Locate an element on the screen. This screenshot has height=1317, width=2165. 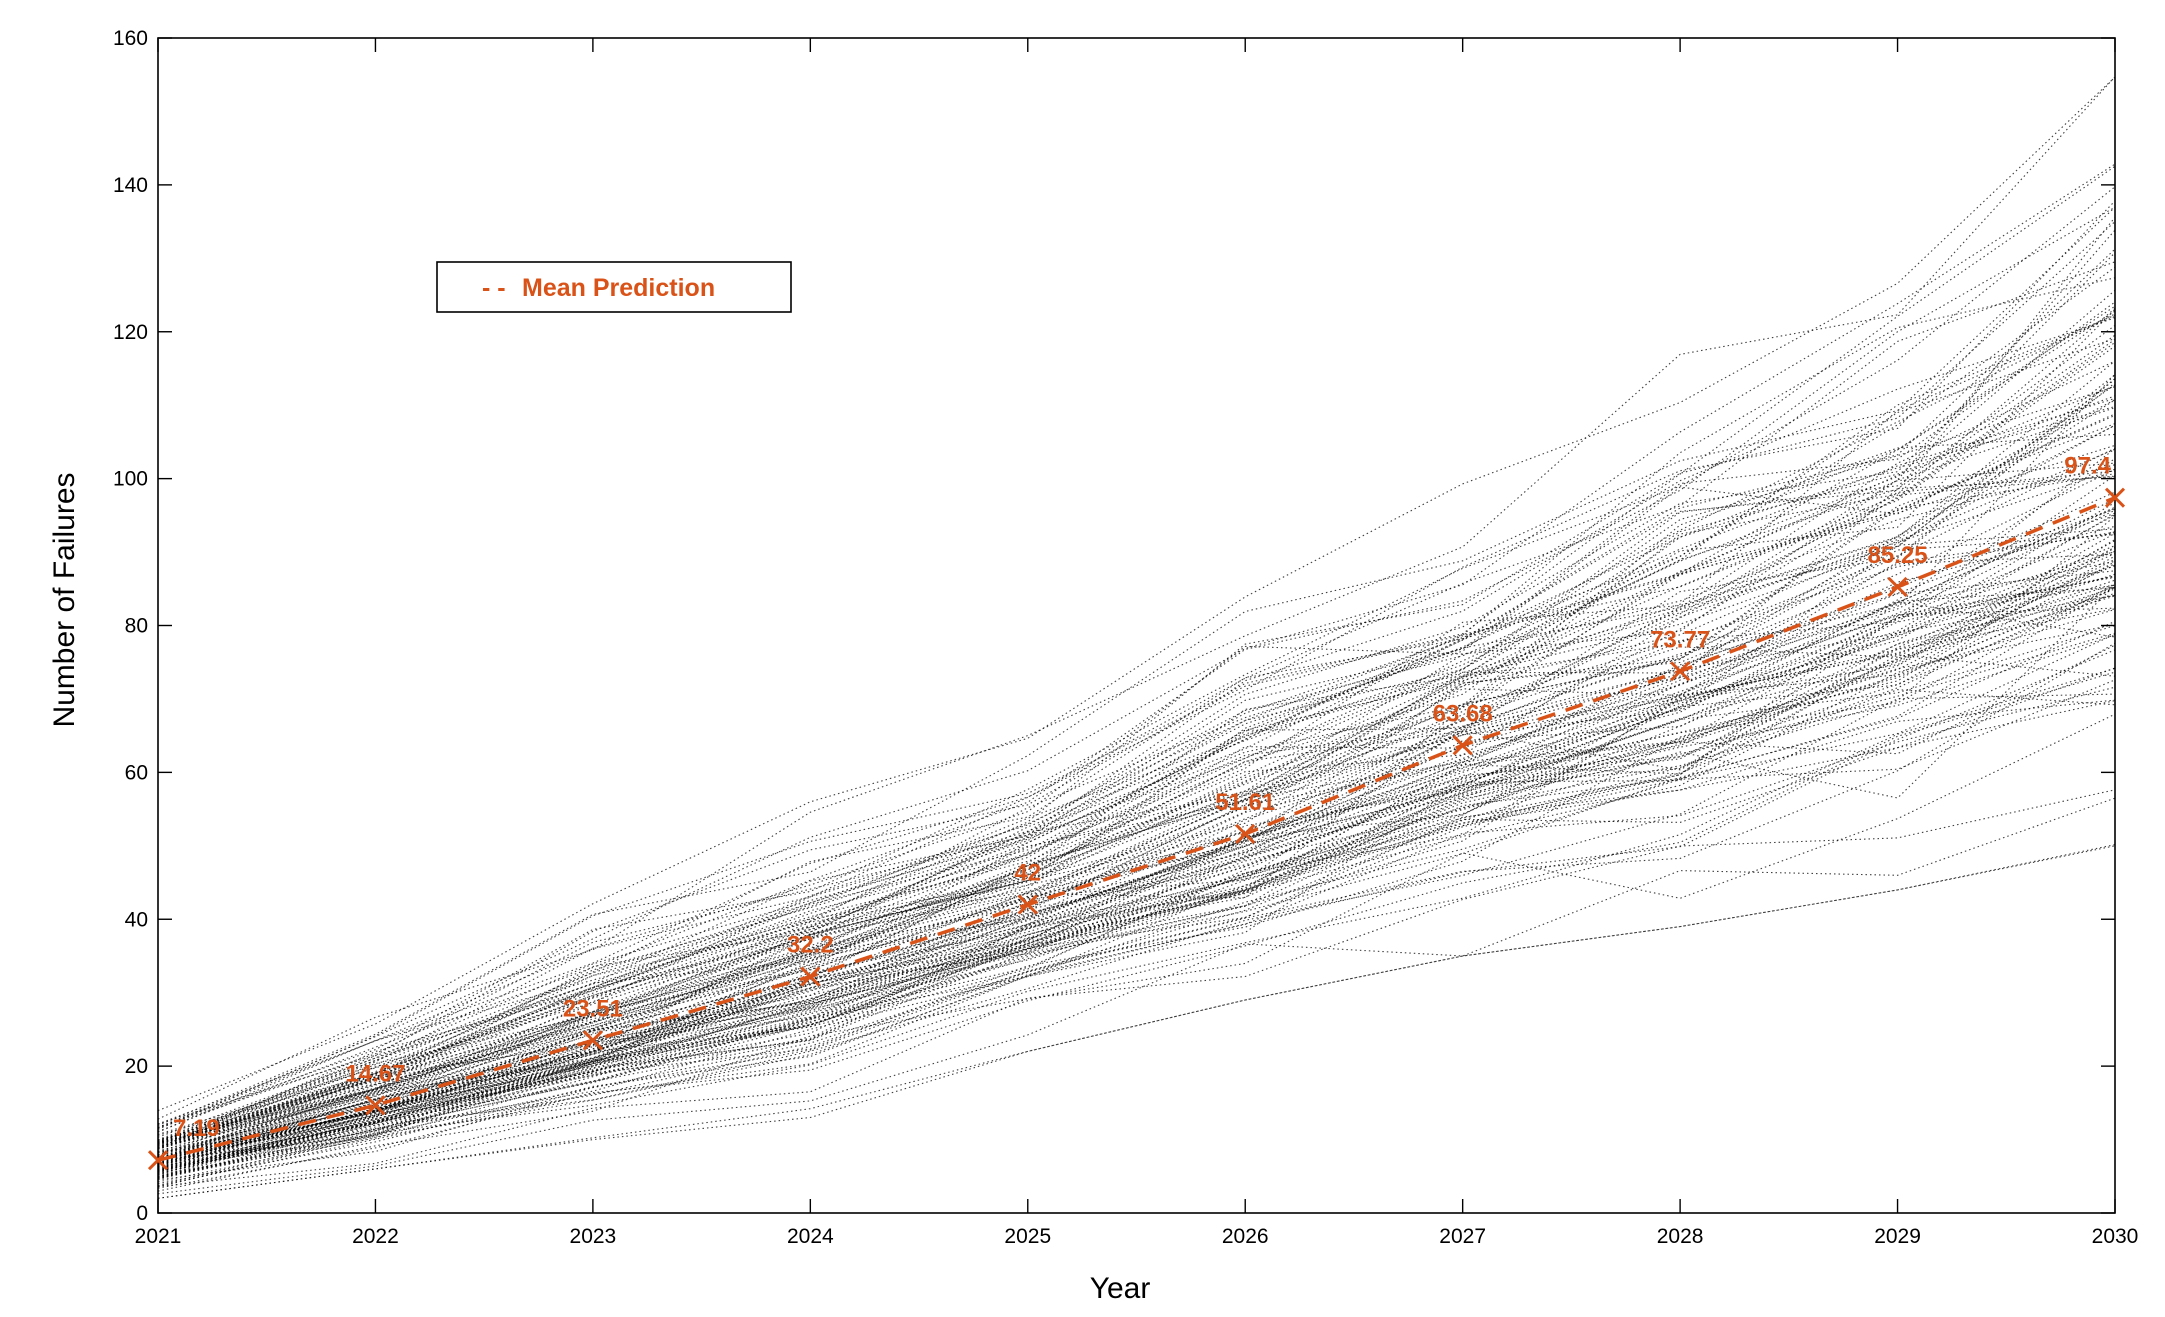
y-tick-label: 0 is located at coordinates (142, 1213).